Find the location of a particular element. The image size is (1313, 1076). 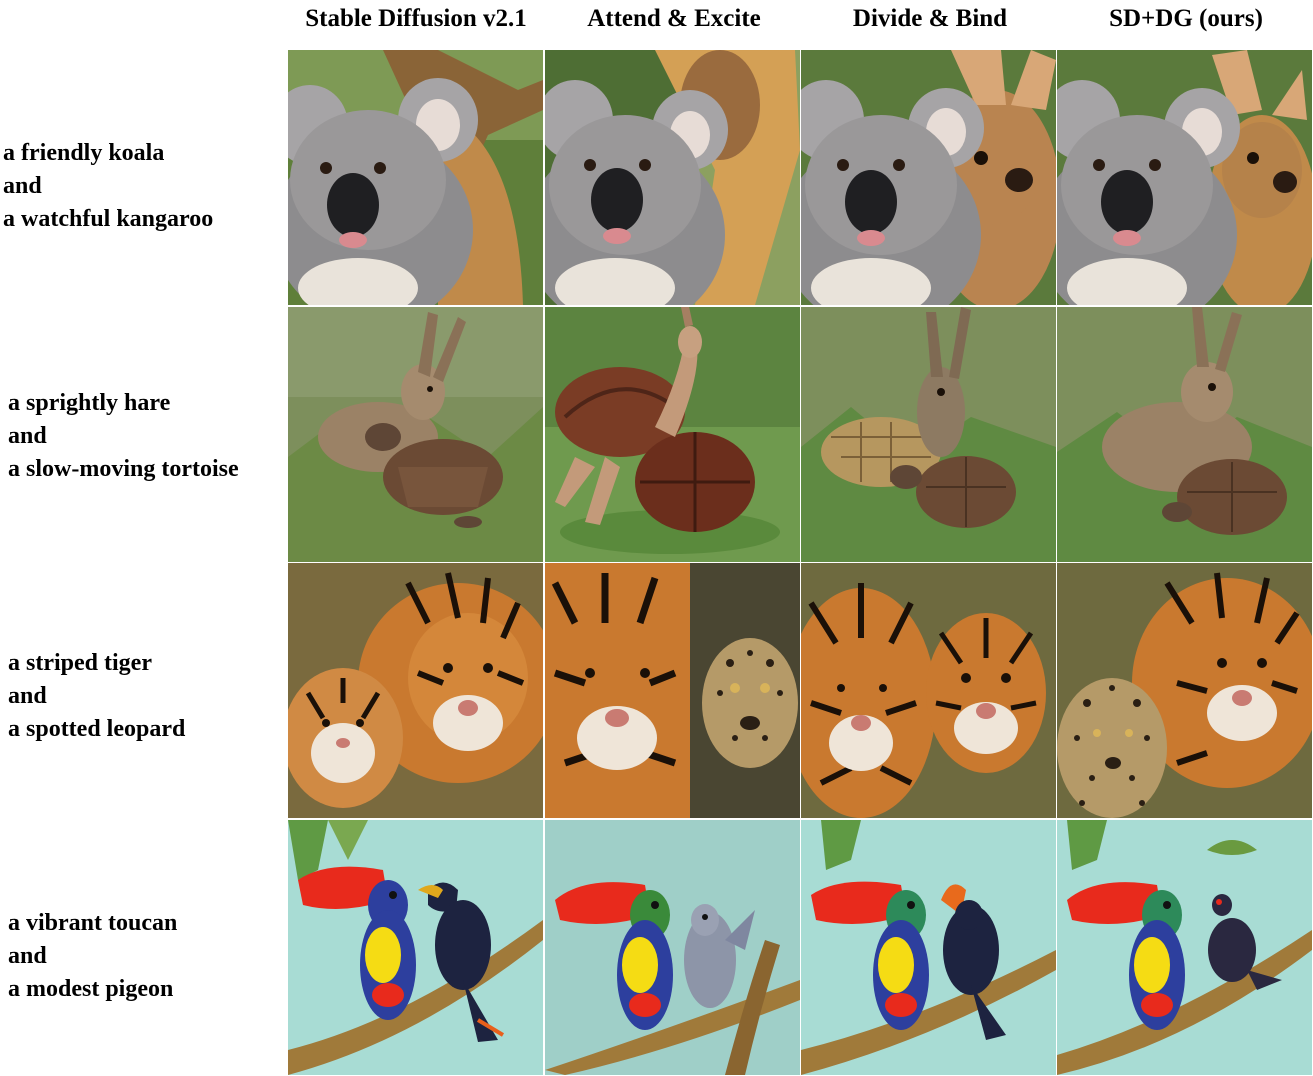

image-koala-kangaroo-attend-excite is located at coordinates (672, 177).